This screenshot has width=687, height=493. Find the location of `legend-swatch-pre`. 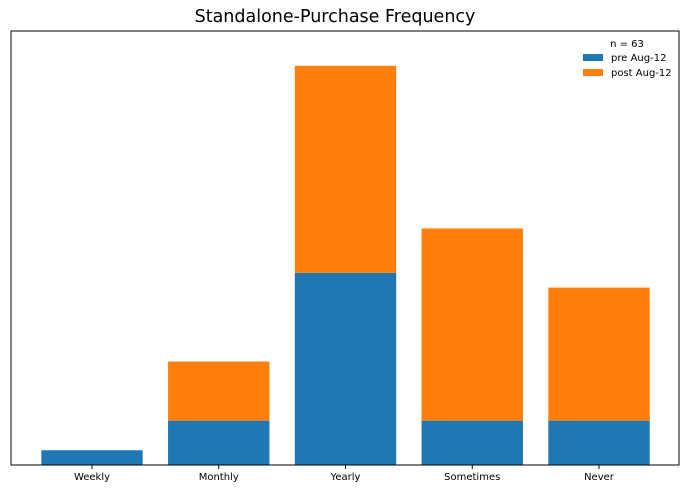

legend-swatch-pre is located at coordinates (593, 57).